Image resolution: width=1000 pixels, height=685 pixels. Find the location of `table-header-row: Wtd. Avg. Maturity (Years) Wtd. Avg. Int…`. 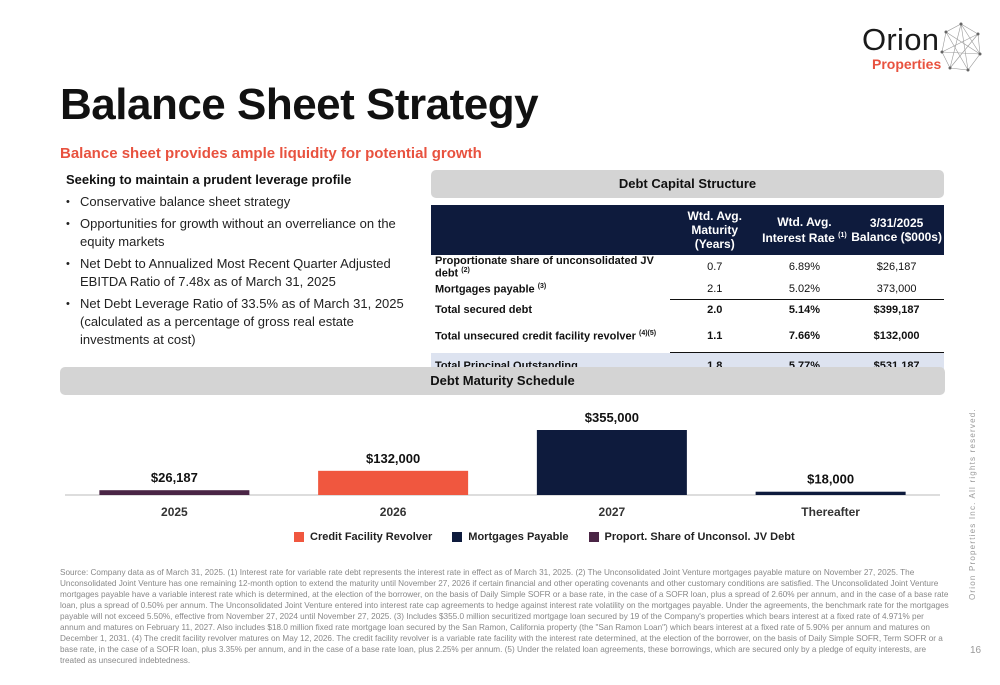

table-header-row: Wtd. Avg. Maturity (Years) Wtd. Avg. Int… is located at coordinates (687, 230).